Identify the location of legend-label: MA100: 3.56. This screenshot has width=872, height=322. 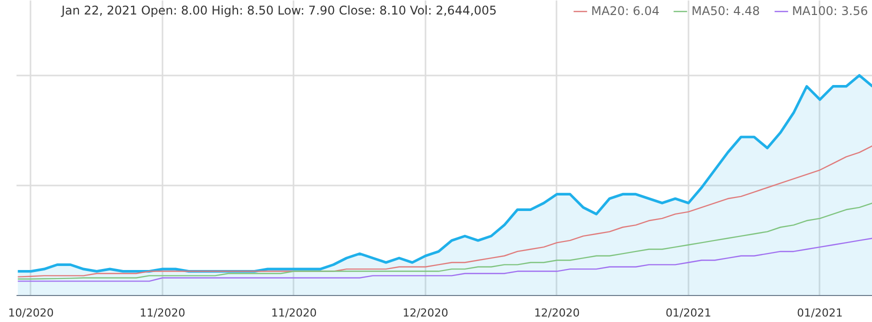
(830, 11).